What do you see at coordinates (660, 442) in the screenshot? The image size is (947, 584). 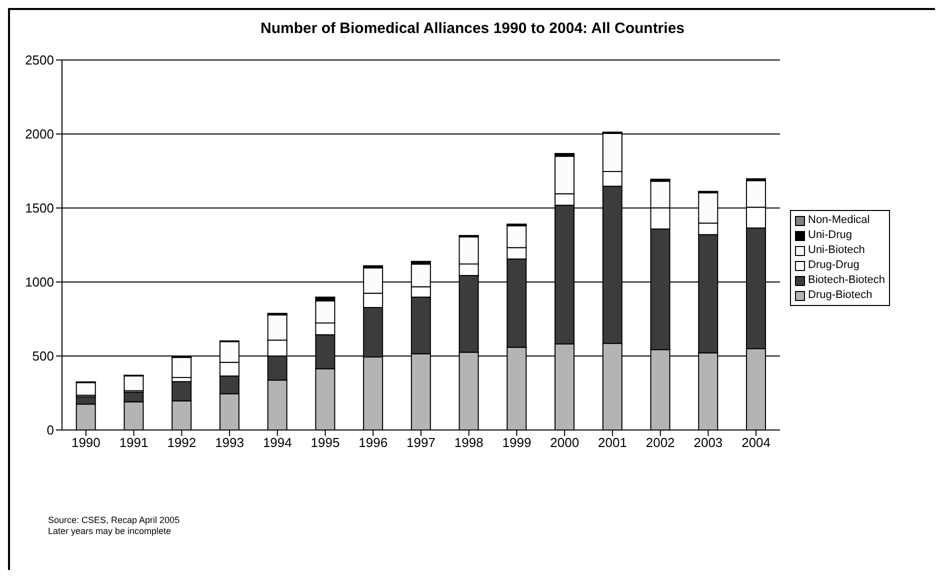 I see `x-tick-label: 2002` at bounding box center [660, 442].